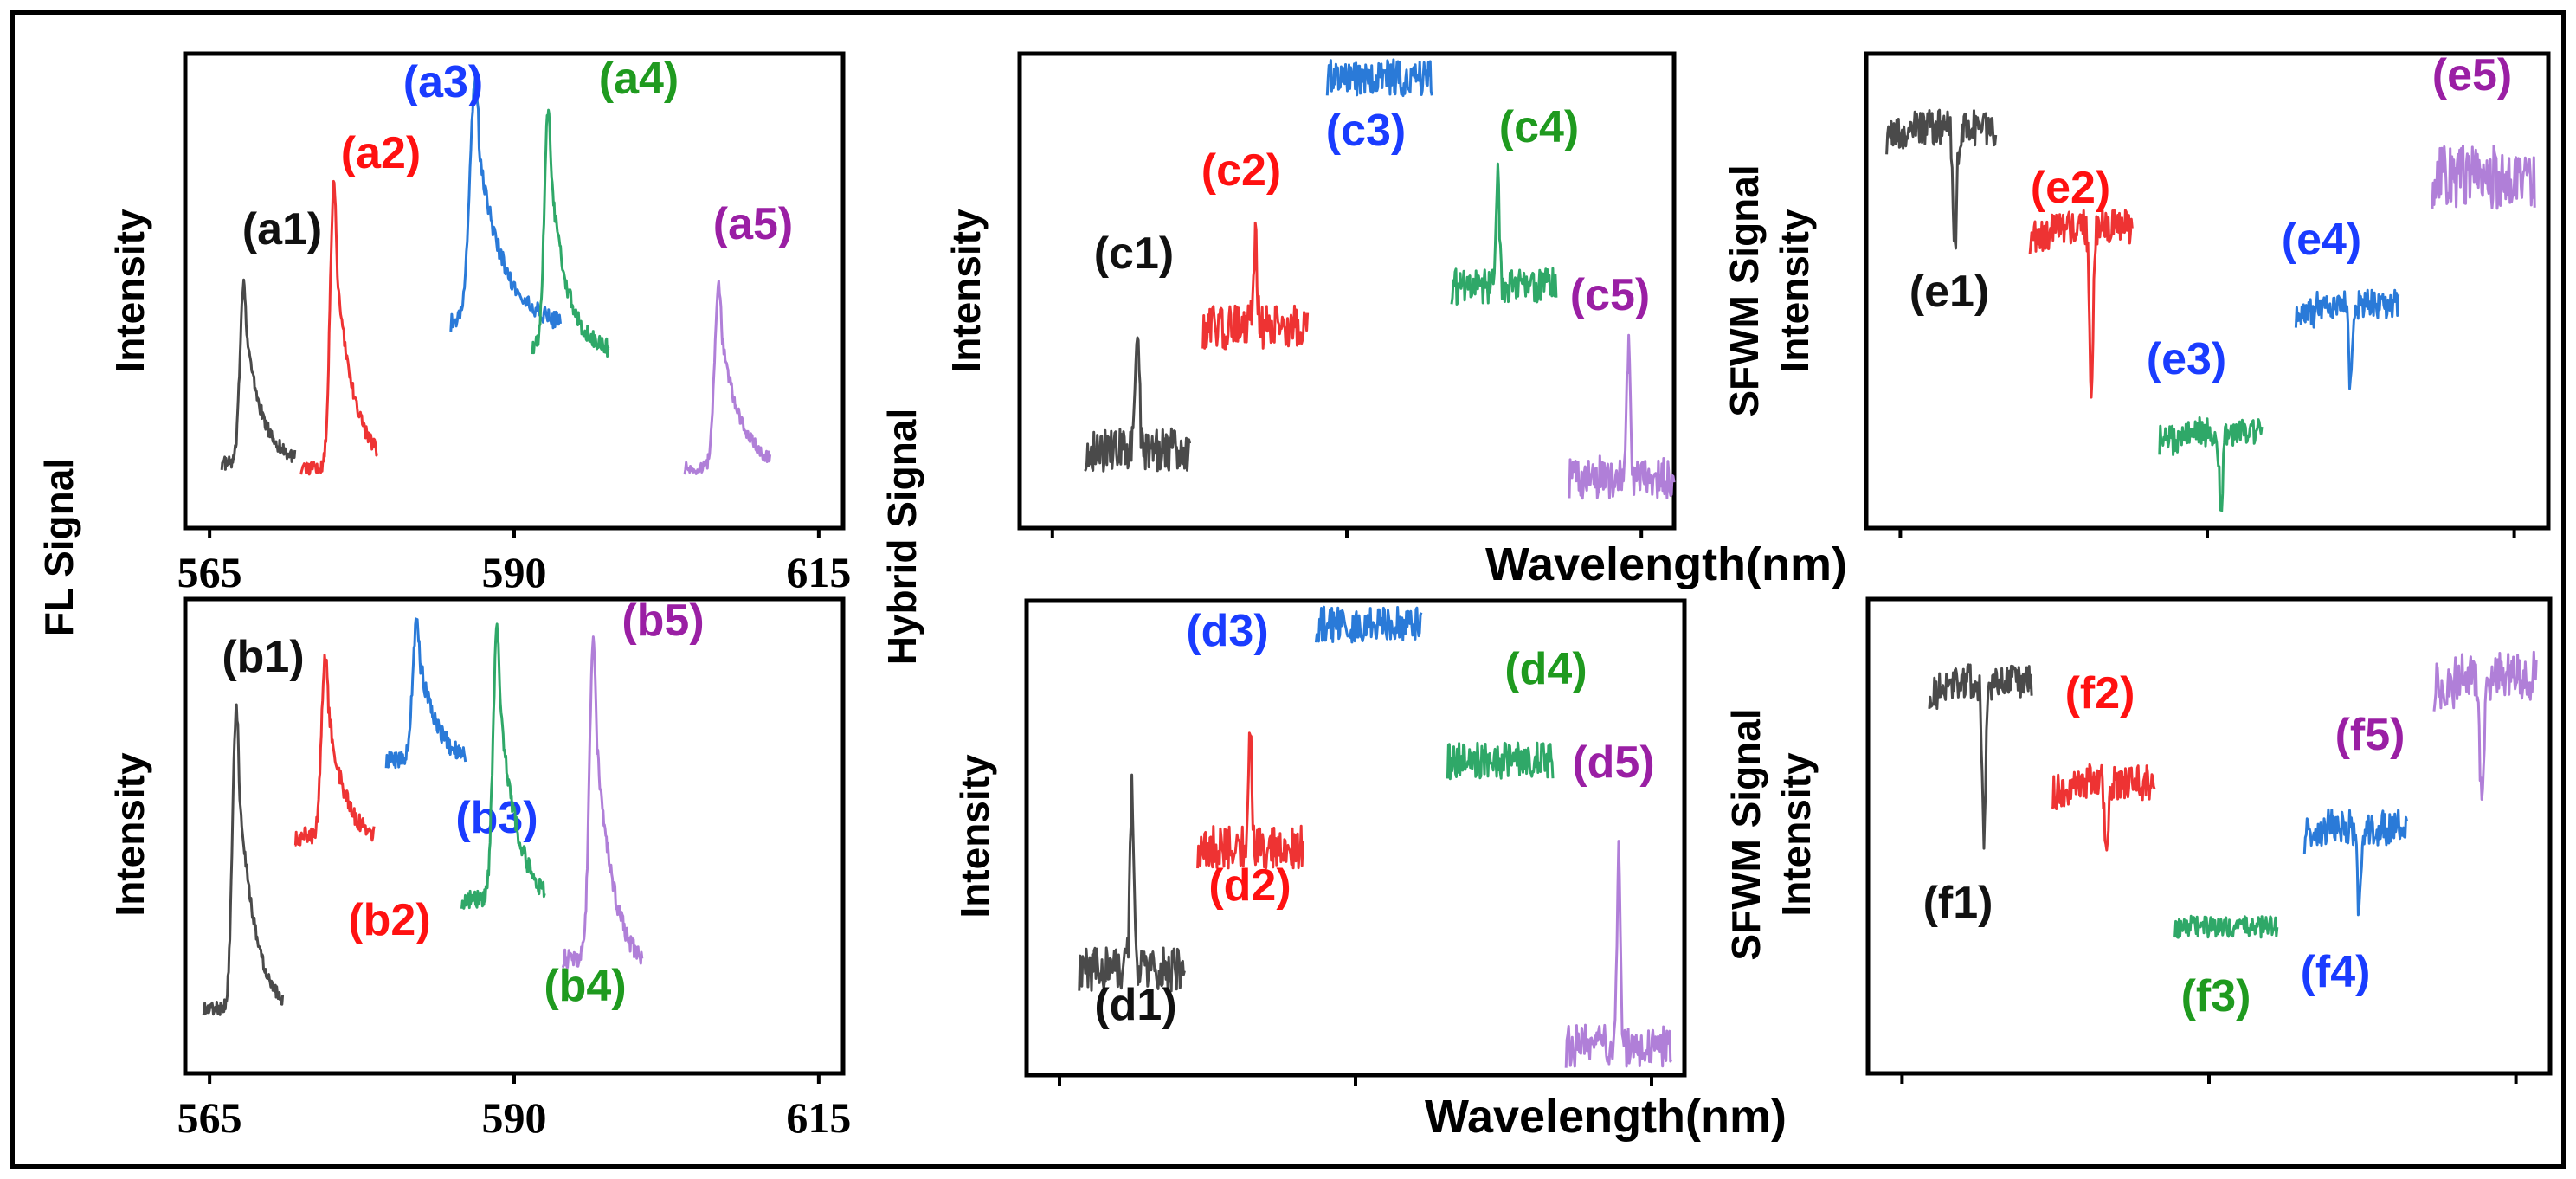 This screenshot has width=2576, height=1179. I want to click on series-label-a4: (a4), so click(639, 79).